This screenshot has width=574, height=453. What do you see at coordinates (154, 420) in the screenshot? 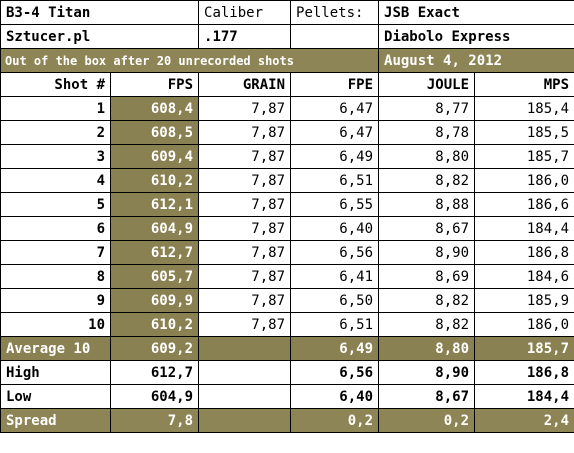
I see `spread-fps: 7,8` at bounding box center [154, 420].